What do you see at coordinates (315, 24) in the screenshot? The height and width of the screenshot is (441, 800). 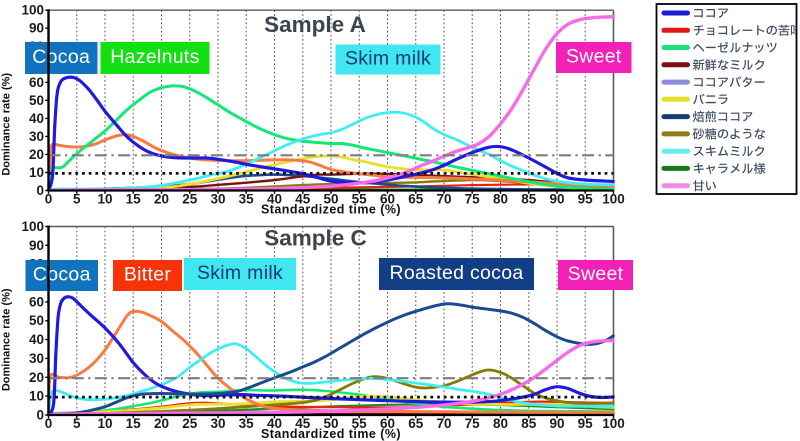 I see `svg-text: Sample A` at bounding box center [315, 24].